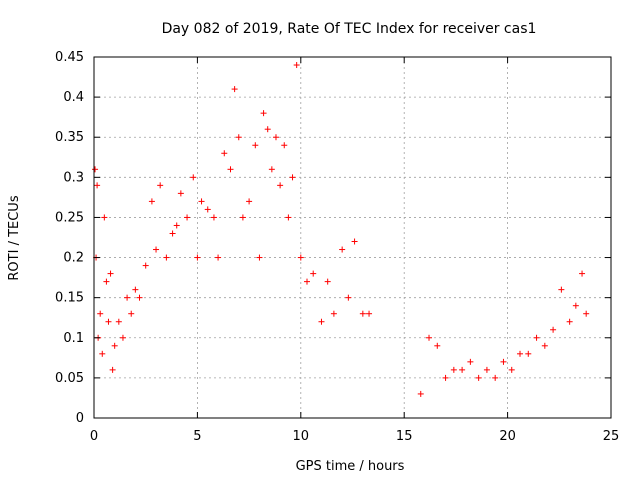  What do you see at coordinates (69, 137) in the screenshot?
I see `y-tick-label: 0.35` at bounding box center [69, 137].